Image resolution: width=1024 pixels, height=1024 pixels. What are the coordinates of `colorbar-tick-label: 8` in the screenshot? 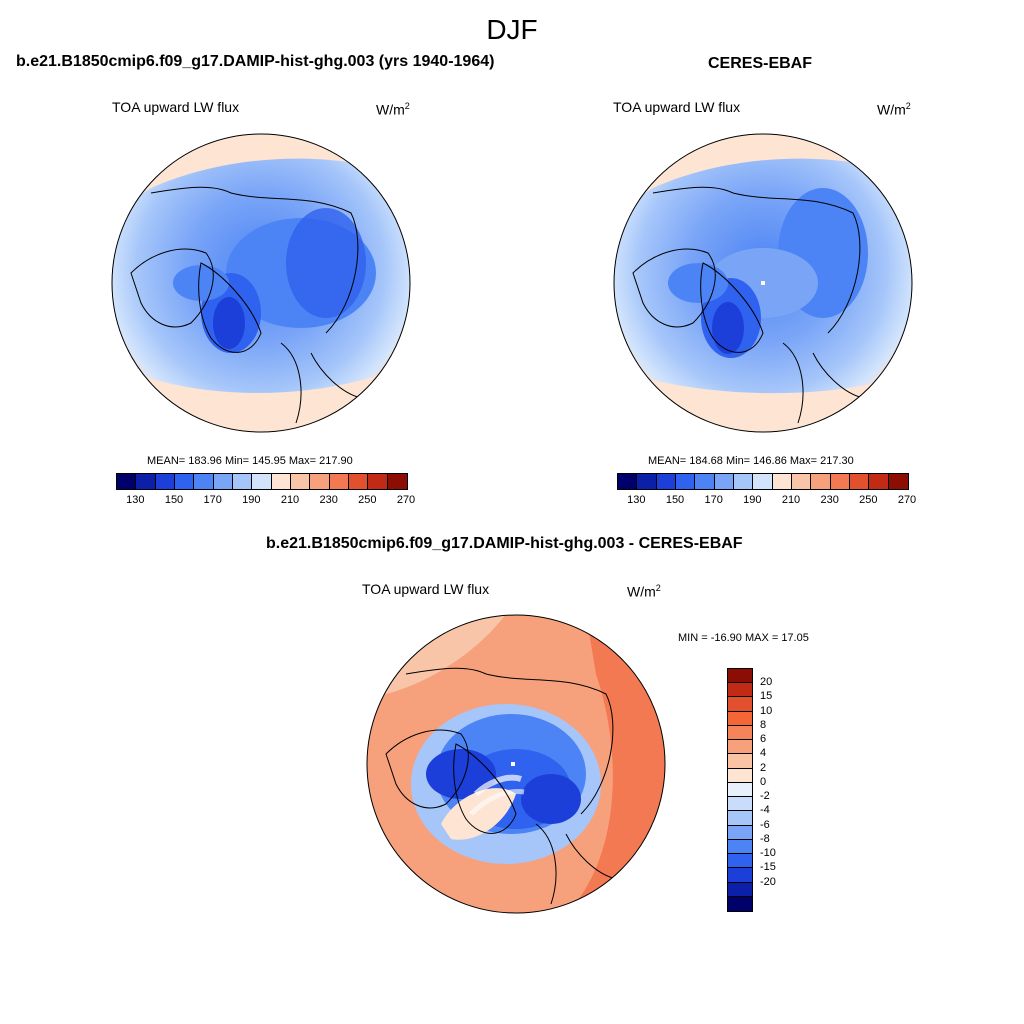 It's located at (763, 724).